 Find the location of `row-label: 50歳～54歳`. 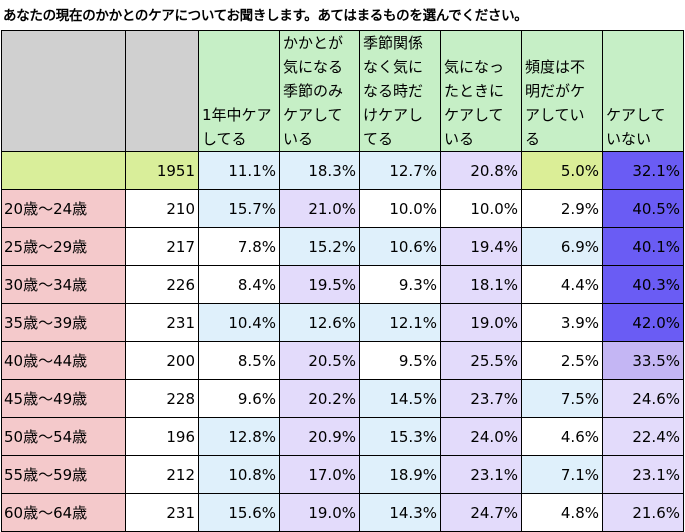

row-label: 50歳～54歳 is located at coordinates (63, 436).